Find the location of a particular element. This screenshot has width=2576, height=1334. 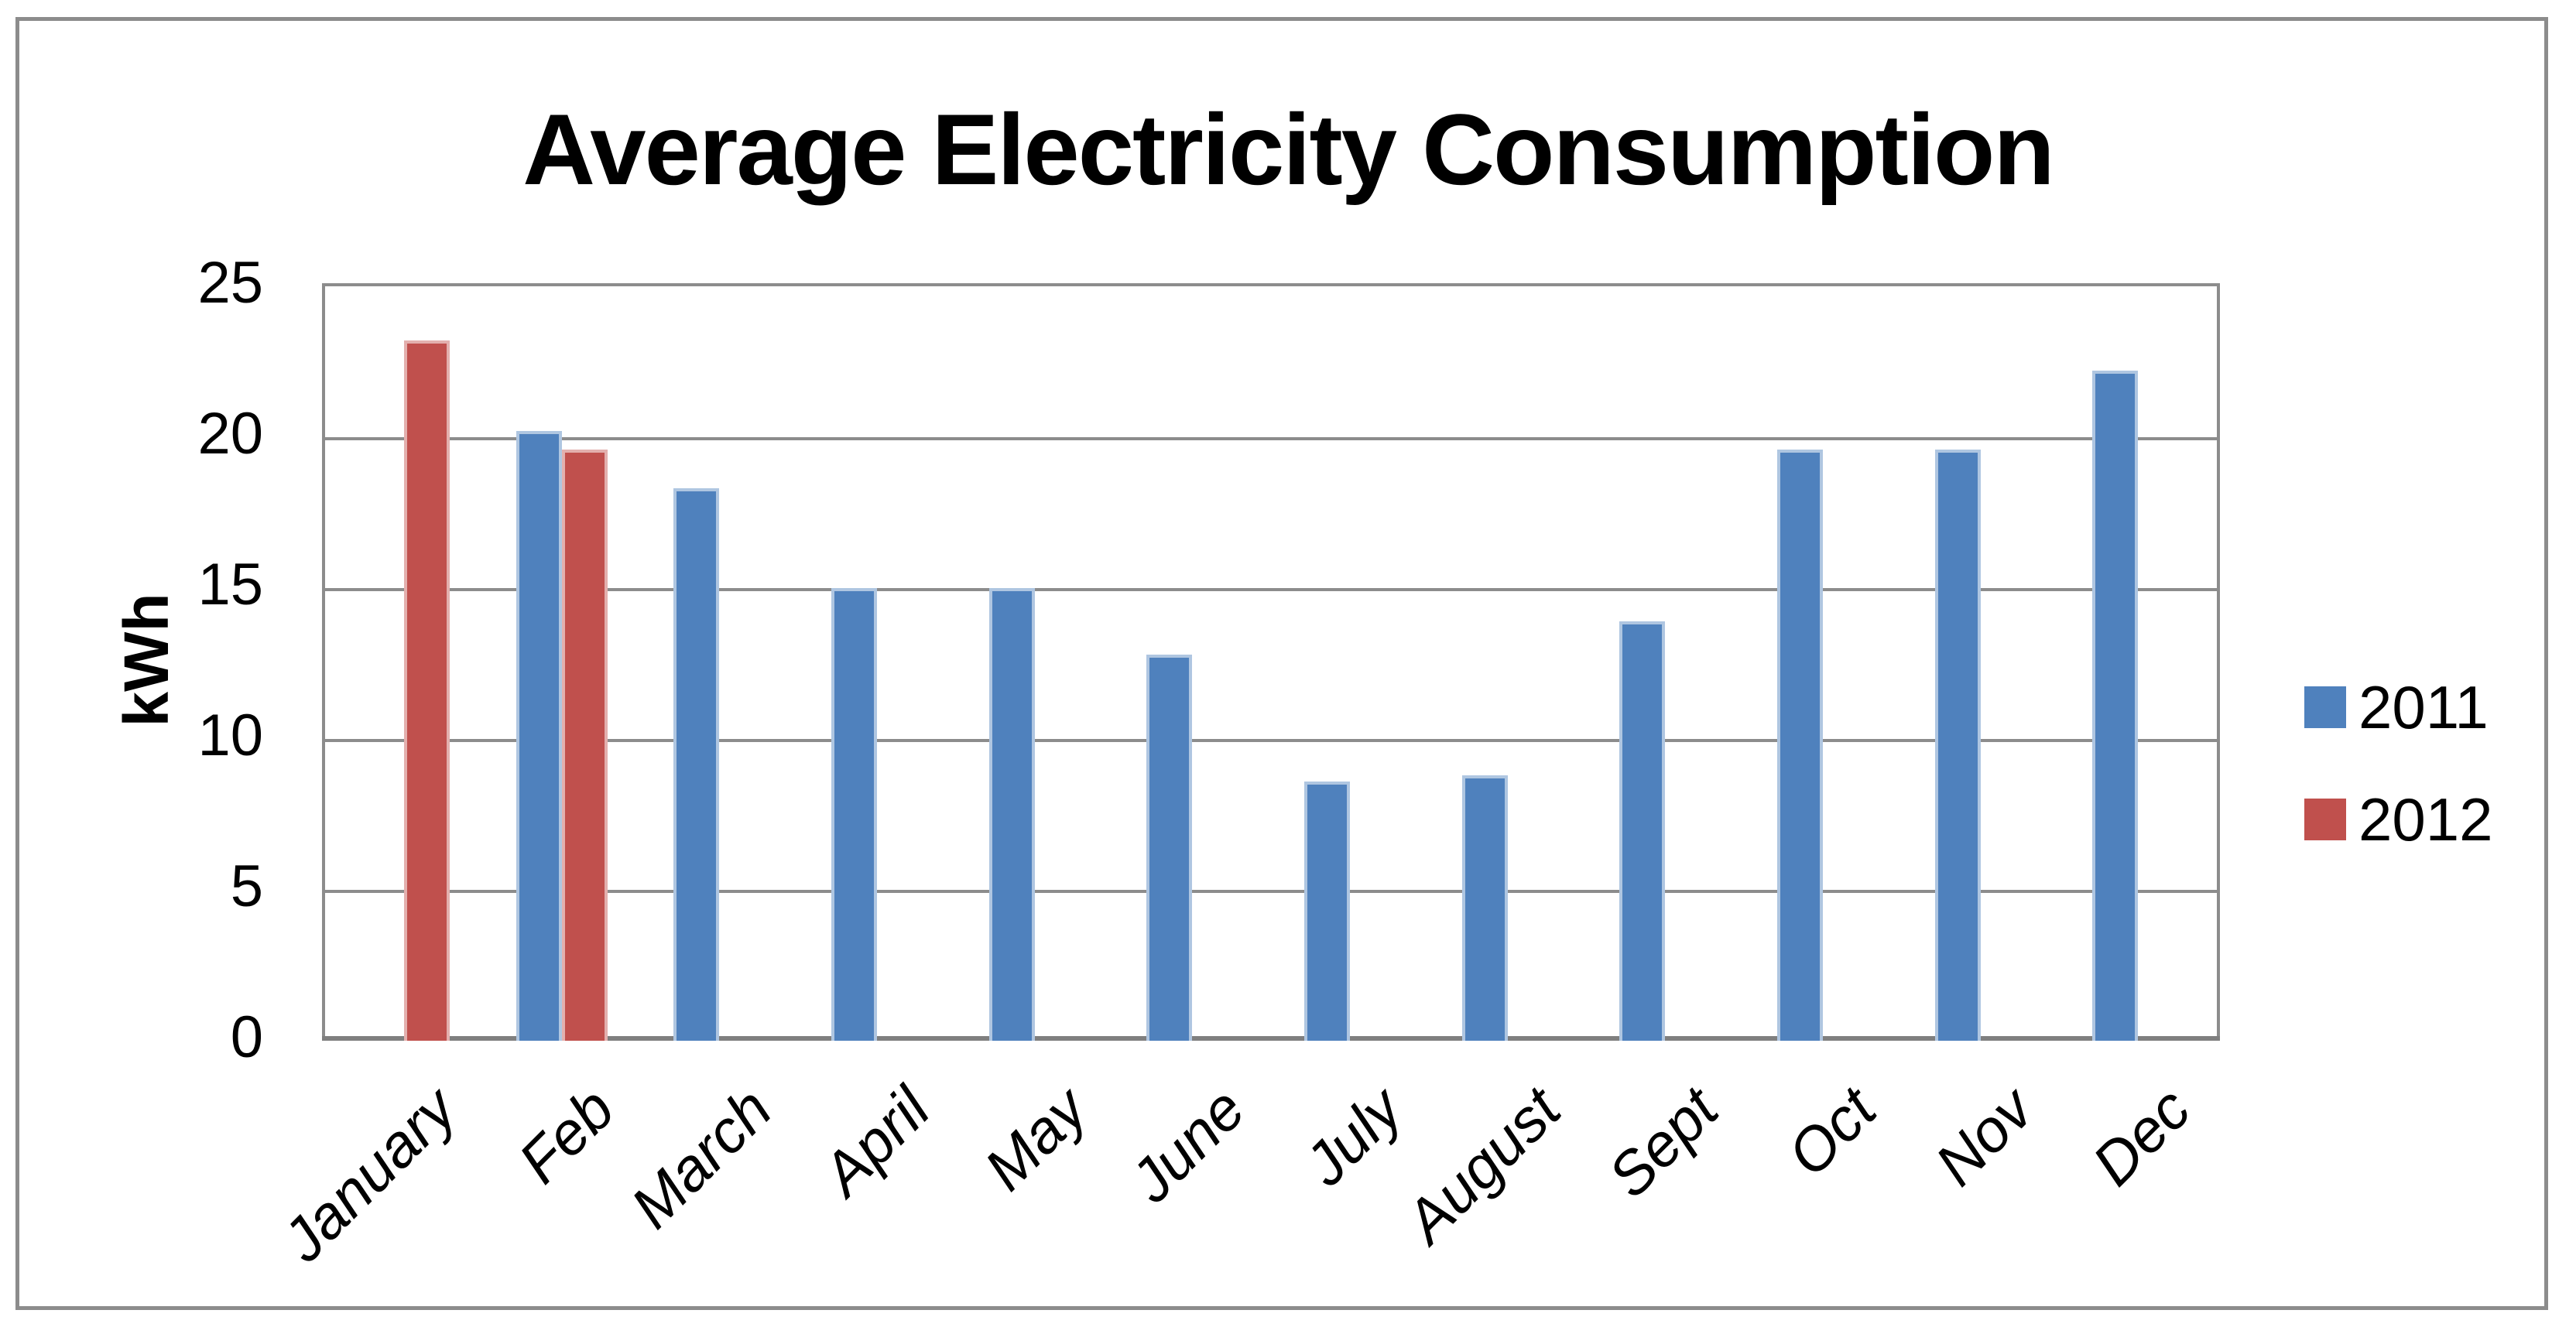

bar-2011-nov is located at coordinates (1958, 745).